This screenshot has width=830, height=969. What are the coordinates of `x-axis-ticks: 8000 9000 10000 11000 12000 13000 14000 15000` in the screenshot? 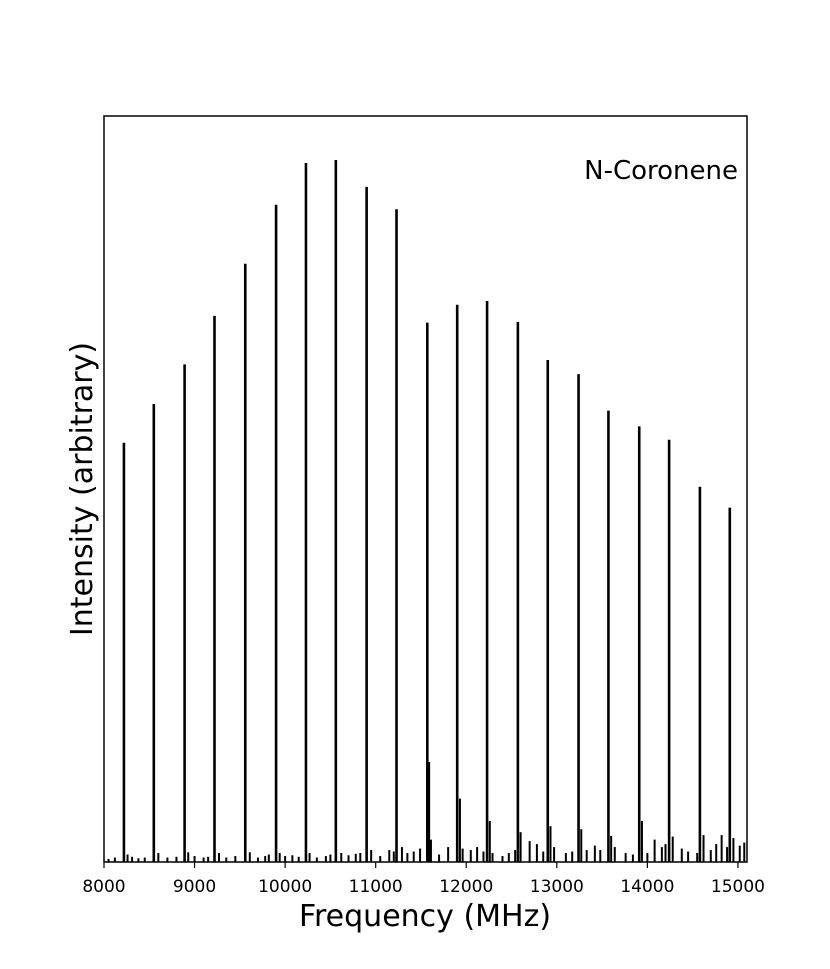 It's located at (423, 879).